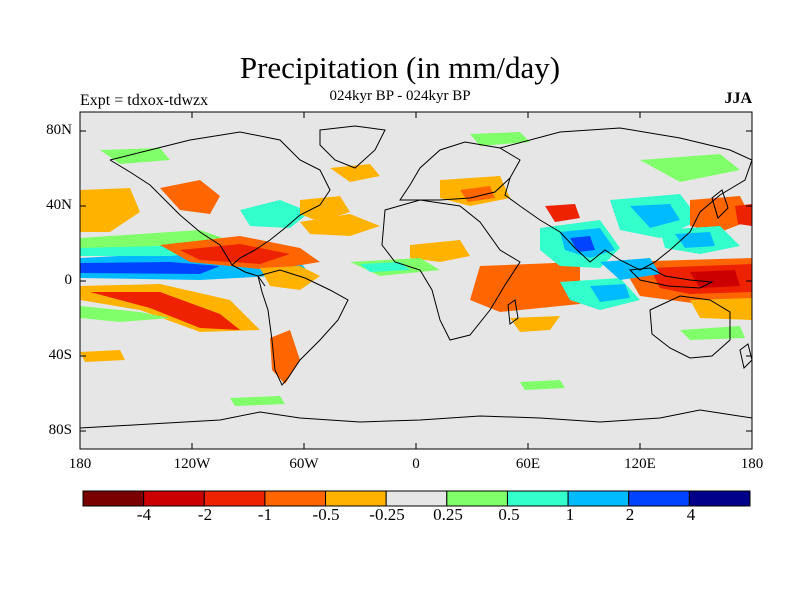 The image size is (800, 600). I want to click on field-japan-dry-core, so click(743, 215).